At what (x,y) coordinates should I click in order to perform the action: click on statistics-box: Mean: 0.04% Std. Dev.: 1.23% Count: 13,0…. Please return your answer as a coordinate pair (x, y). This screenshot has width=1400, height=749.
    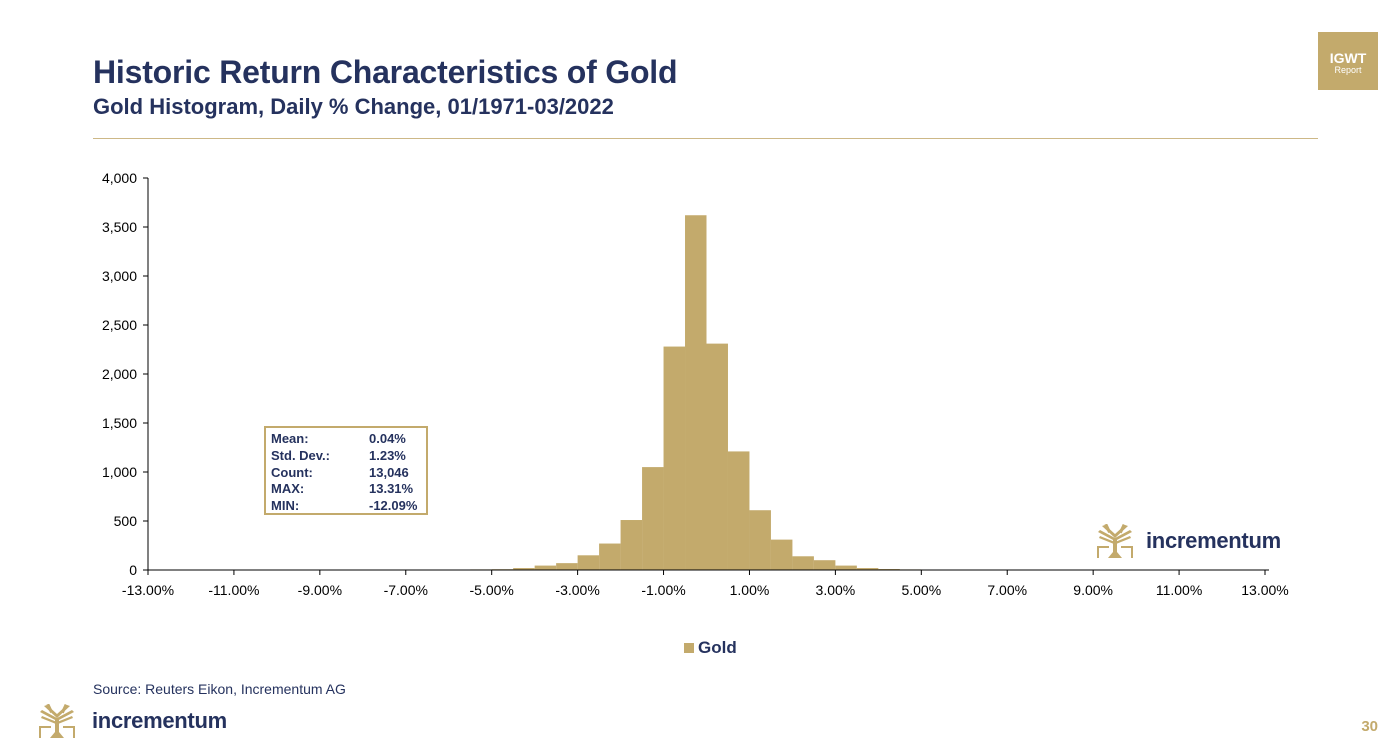
    Looking at the image, I should click on (346, 470).